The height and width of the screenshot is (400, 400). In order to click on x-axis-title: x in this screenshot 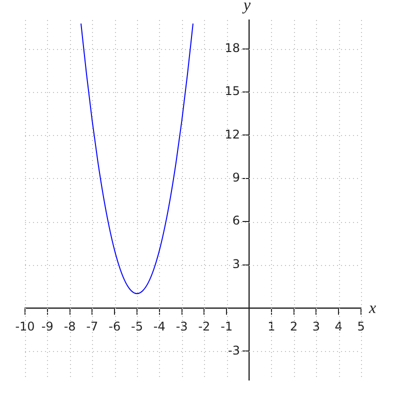, I will do `click(372, 309)`.